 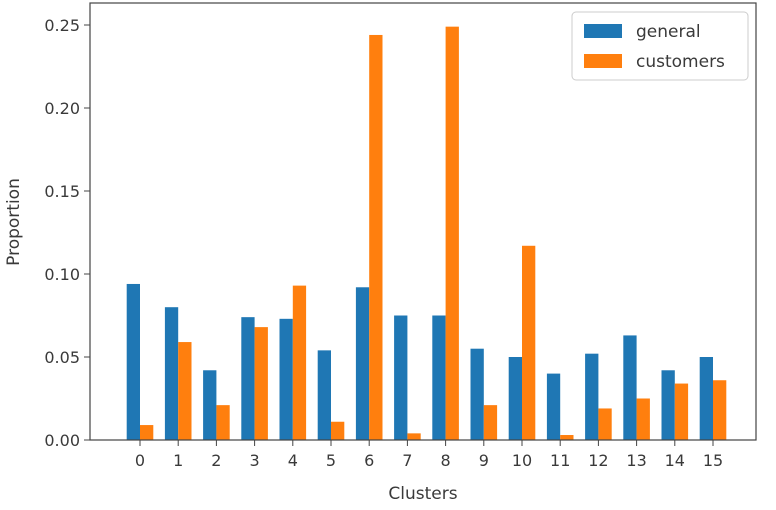 What do you see at coordinates (660, 46) in the screenshot?
I see `legend: general customers` at bounding box center [660, 46].